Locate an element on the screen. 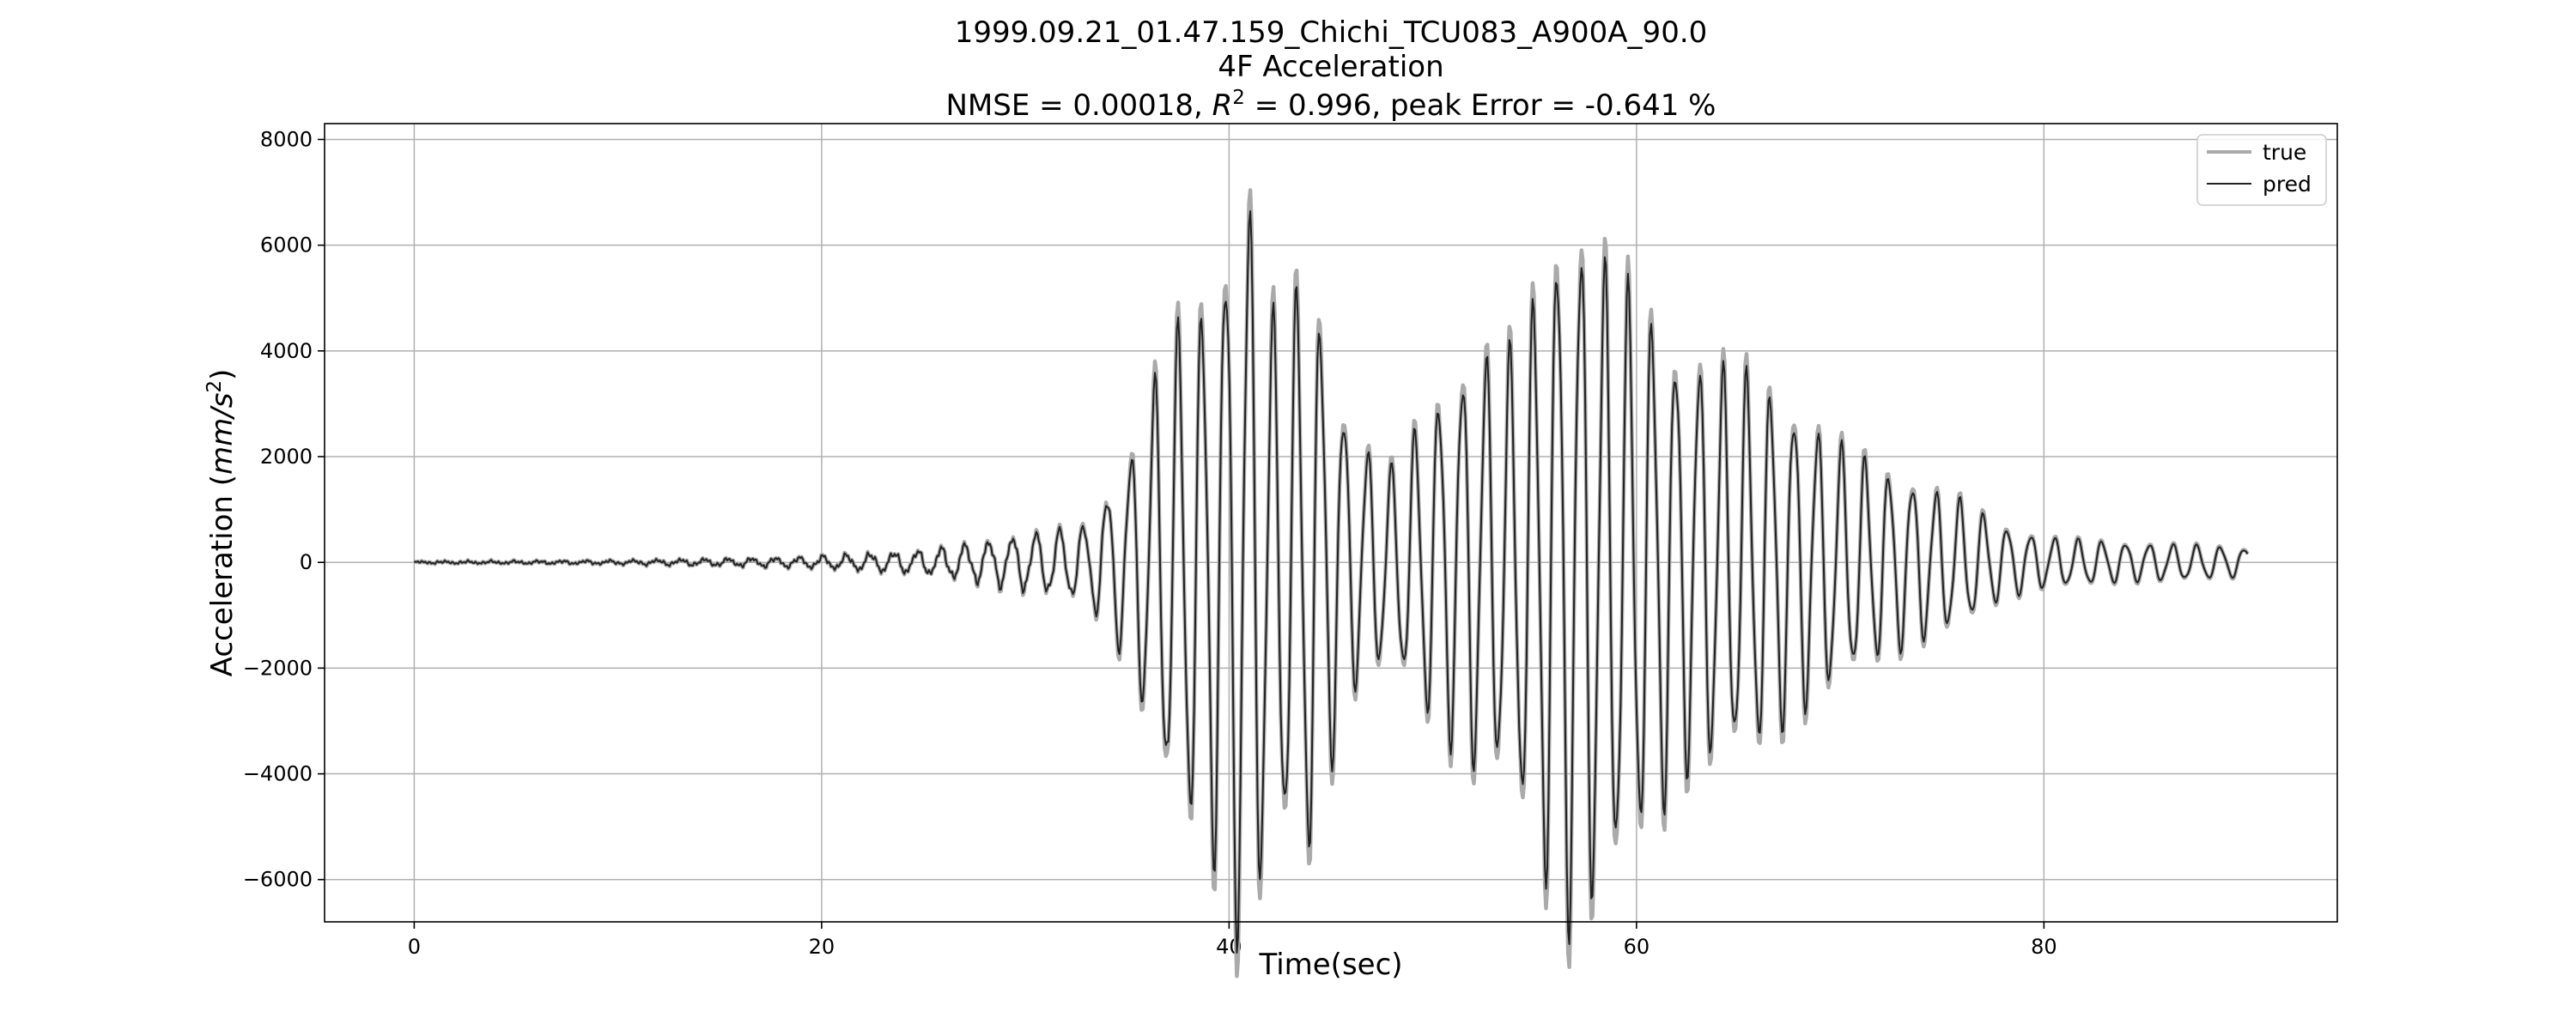 The width and height of the screenshot is (2576, 1030). y-axis-label-exponent: 2 is located at coordinates (215, 386).